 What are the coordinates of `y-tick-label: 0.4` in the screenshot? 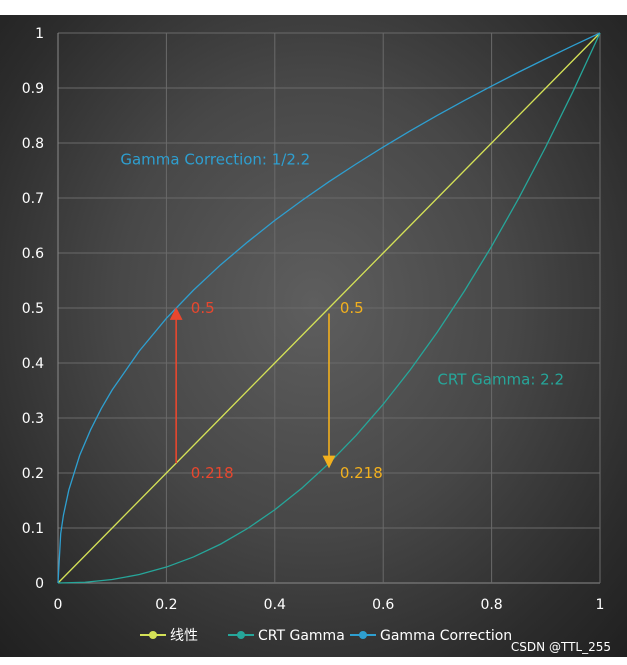 It's located at (33, 364).